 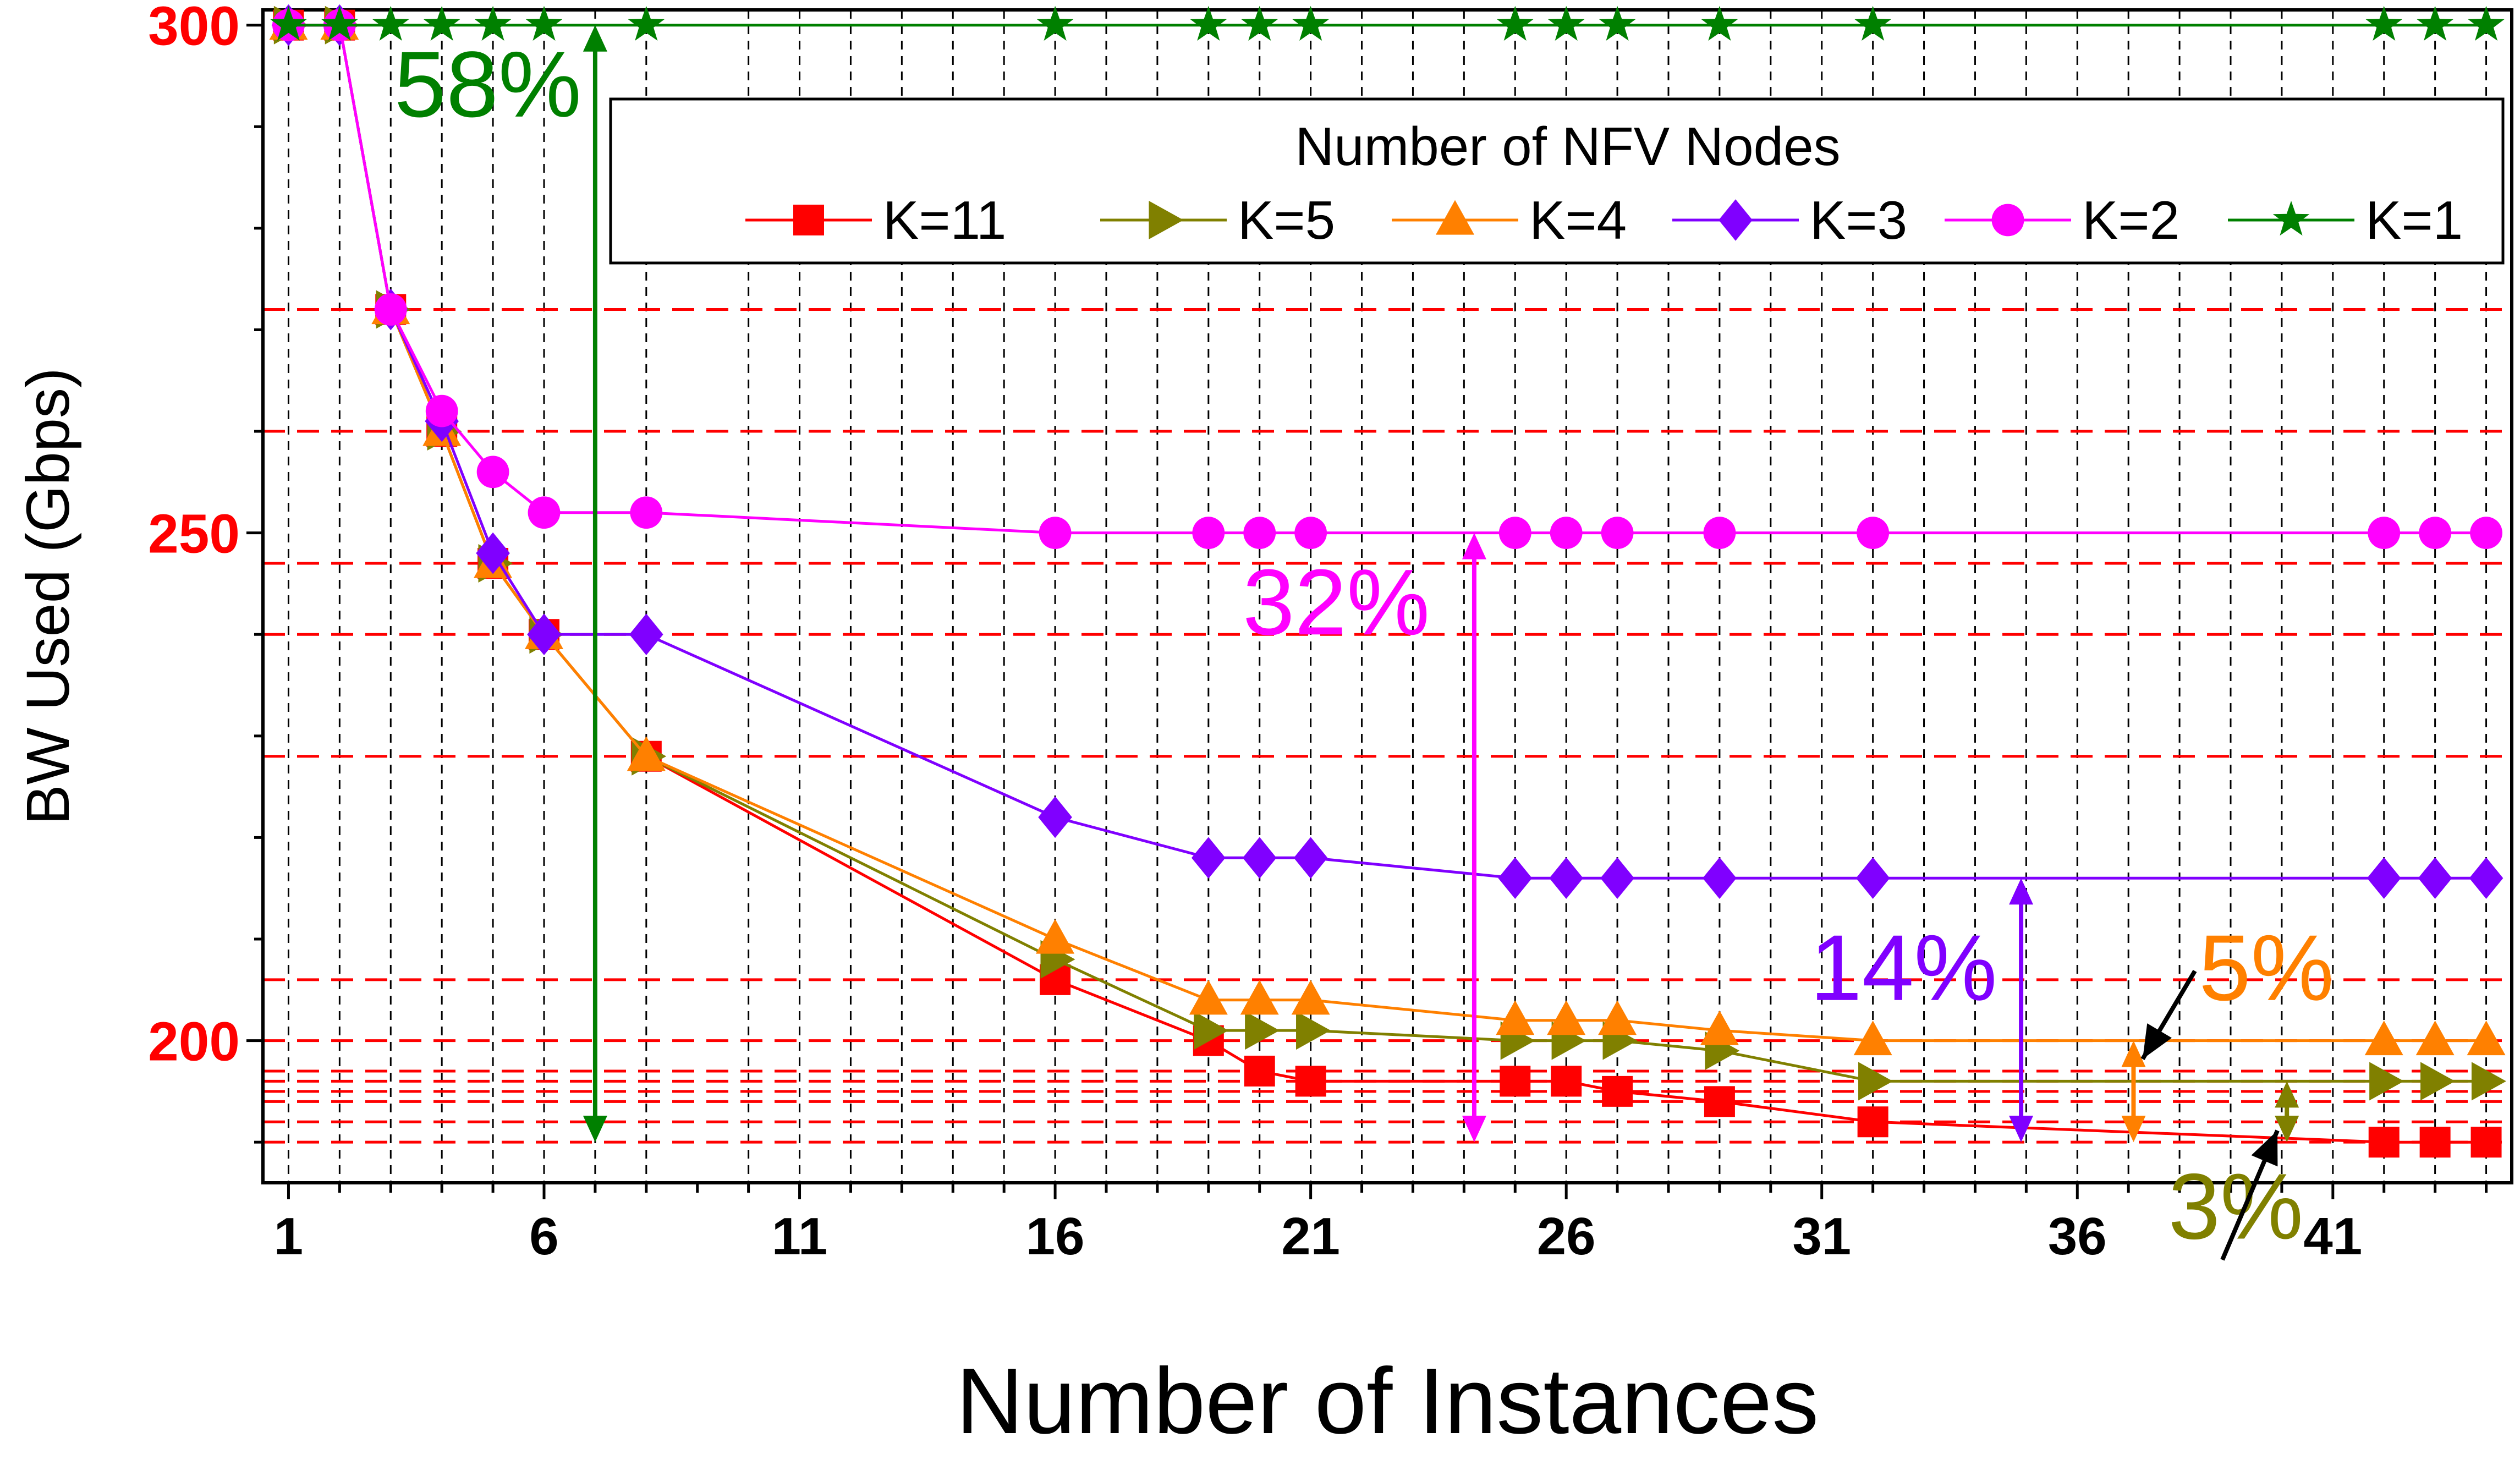 I want to click on legend-entry-k11: K=11, so click(x=876, y=220).